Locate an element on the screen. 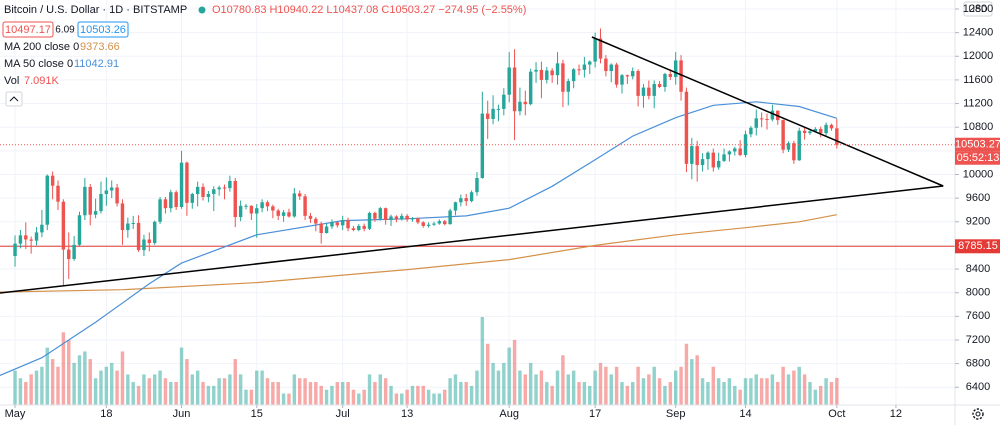 This screenshot has height=425, width=1000. currency: USD is located at coordinates (978, 9).